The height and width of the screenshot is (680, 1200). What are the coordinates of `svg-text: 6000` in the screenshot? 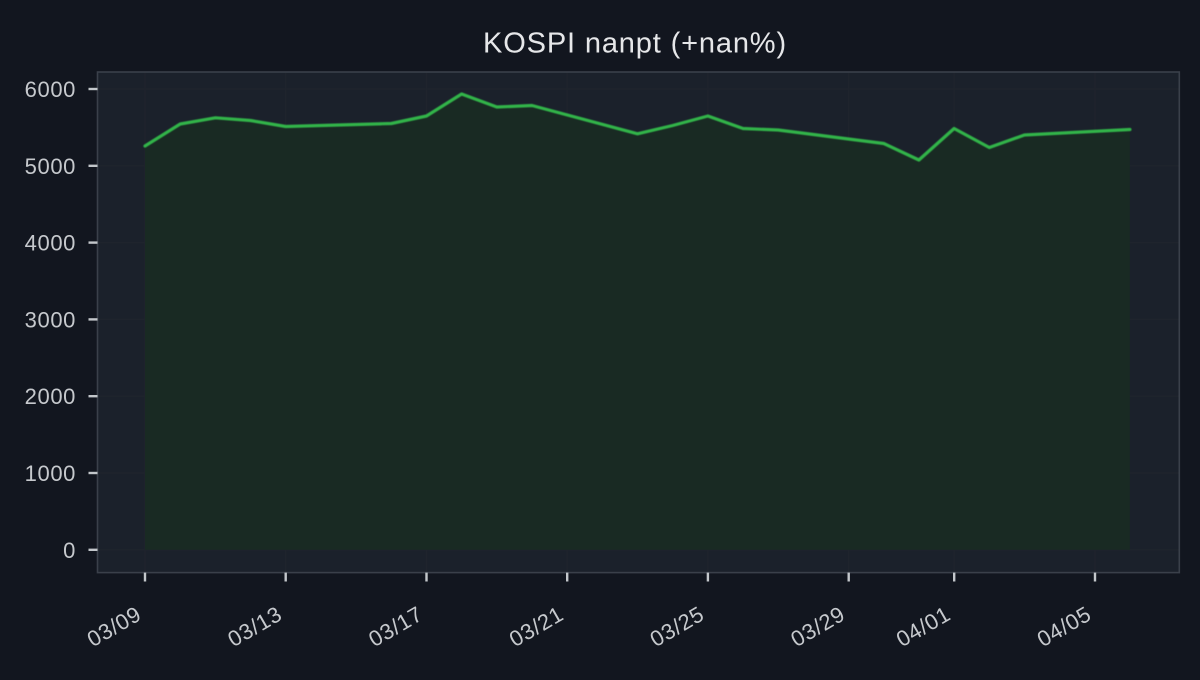 It's located at (50, 89).